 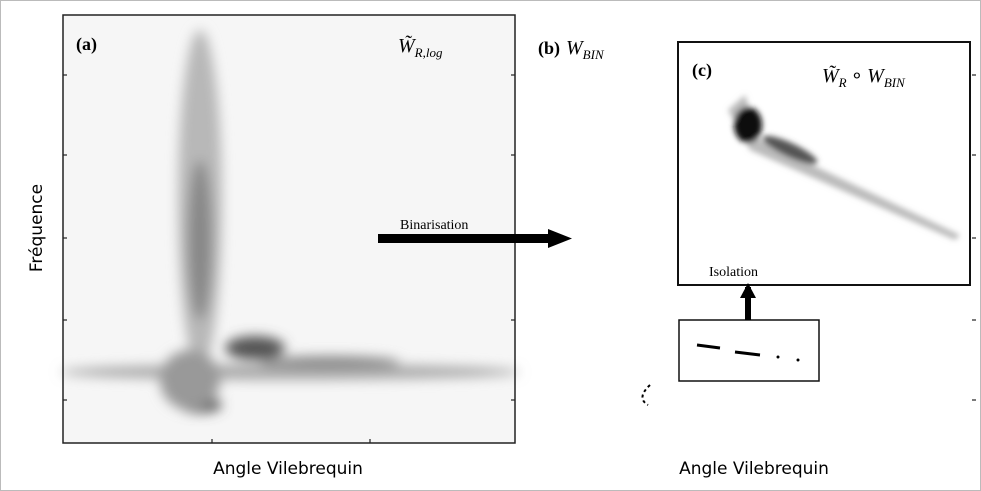 What do you see at coordinates (974, 237) in the screenshot?
I see `ticks` at bounding box center [974, 237].